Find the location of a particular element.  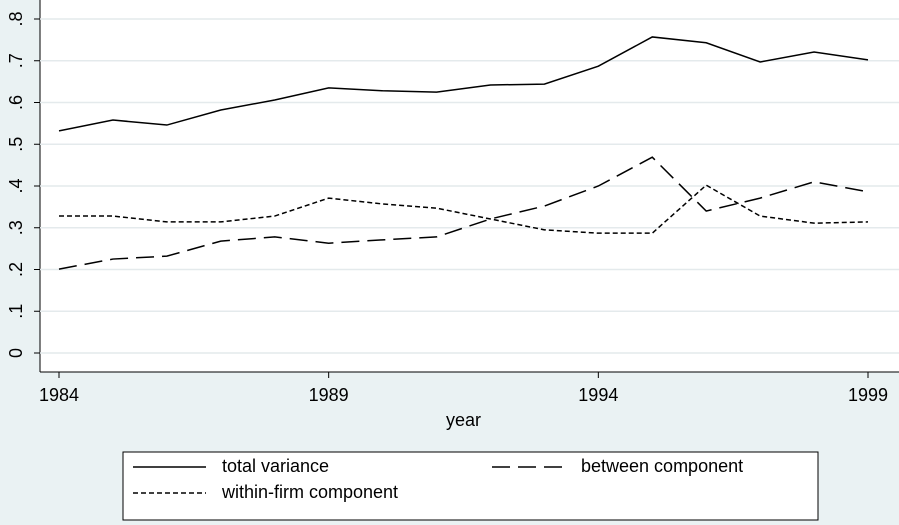

legend-box is located at coordinates (470, 486).